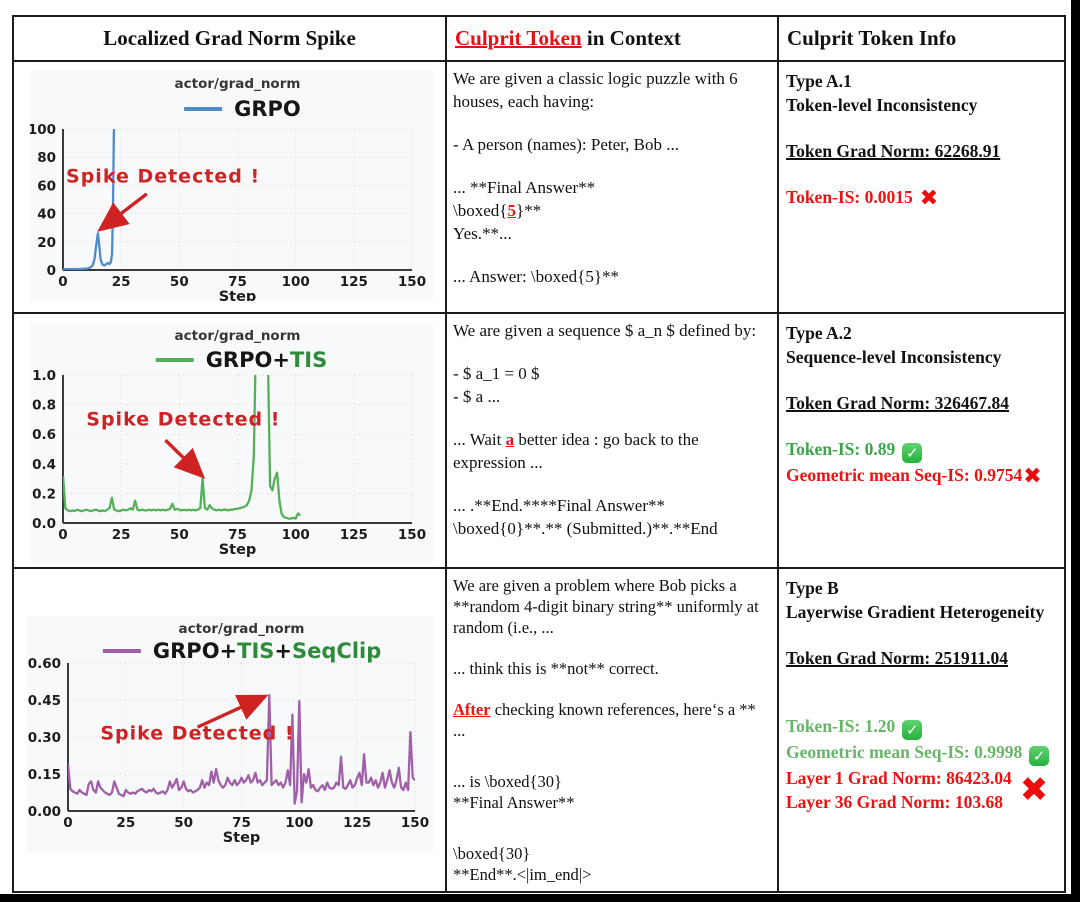 The image size is (1080, 902). I want to click on info-line: Token Grad Norm: 62268.91, so click(893, 151).